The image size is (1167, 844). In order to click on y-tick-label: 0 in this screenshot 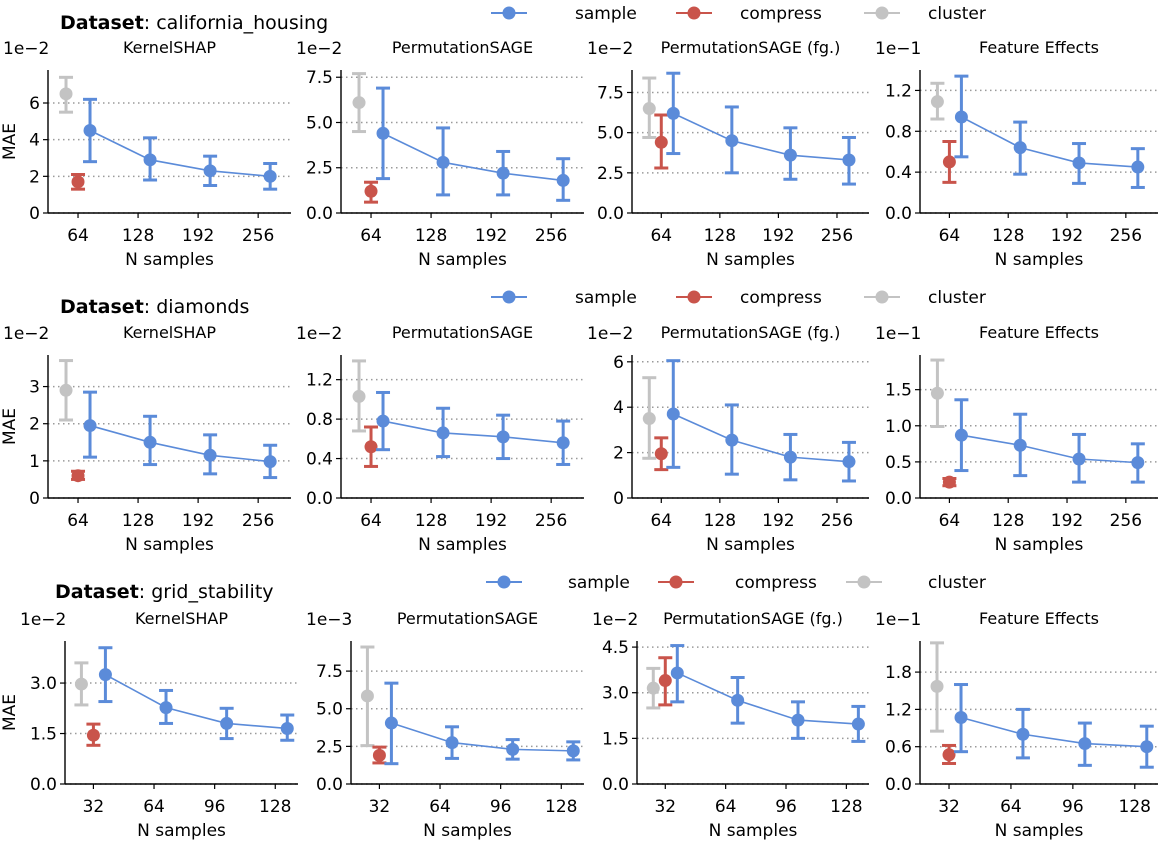, I will do `click(618, 499)`.